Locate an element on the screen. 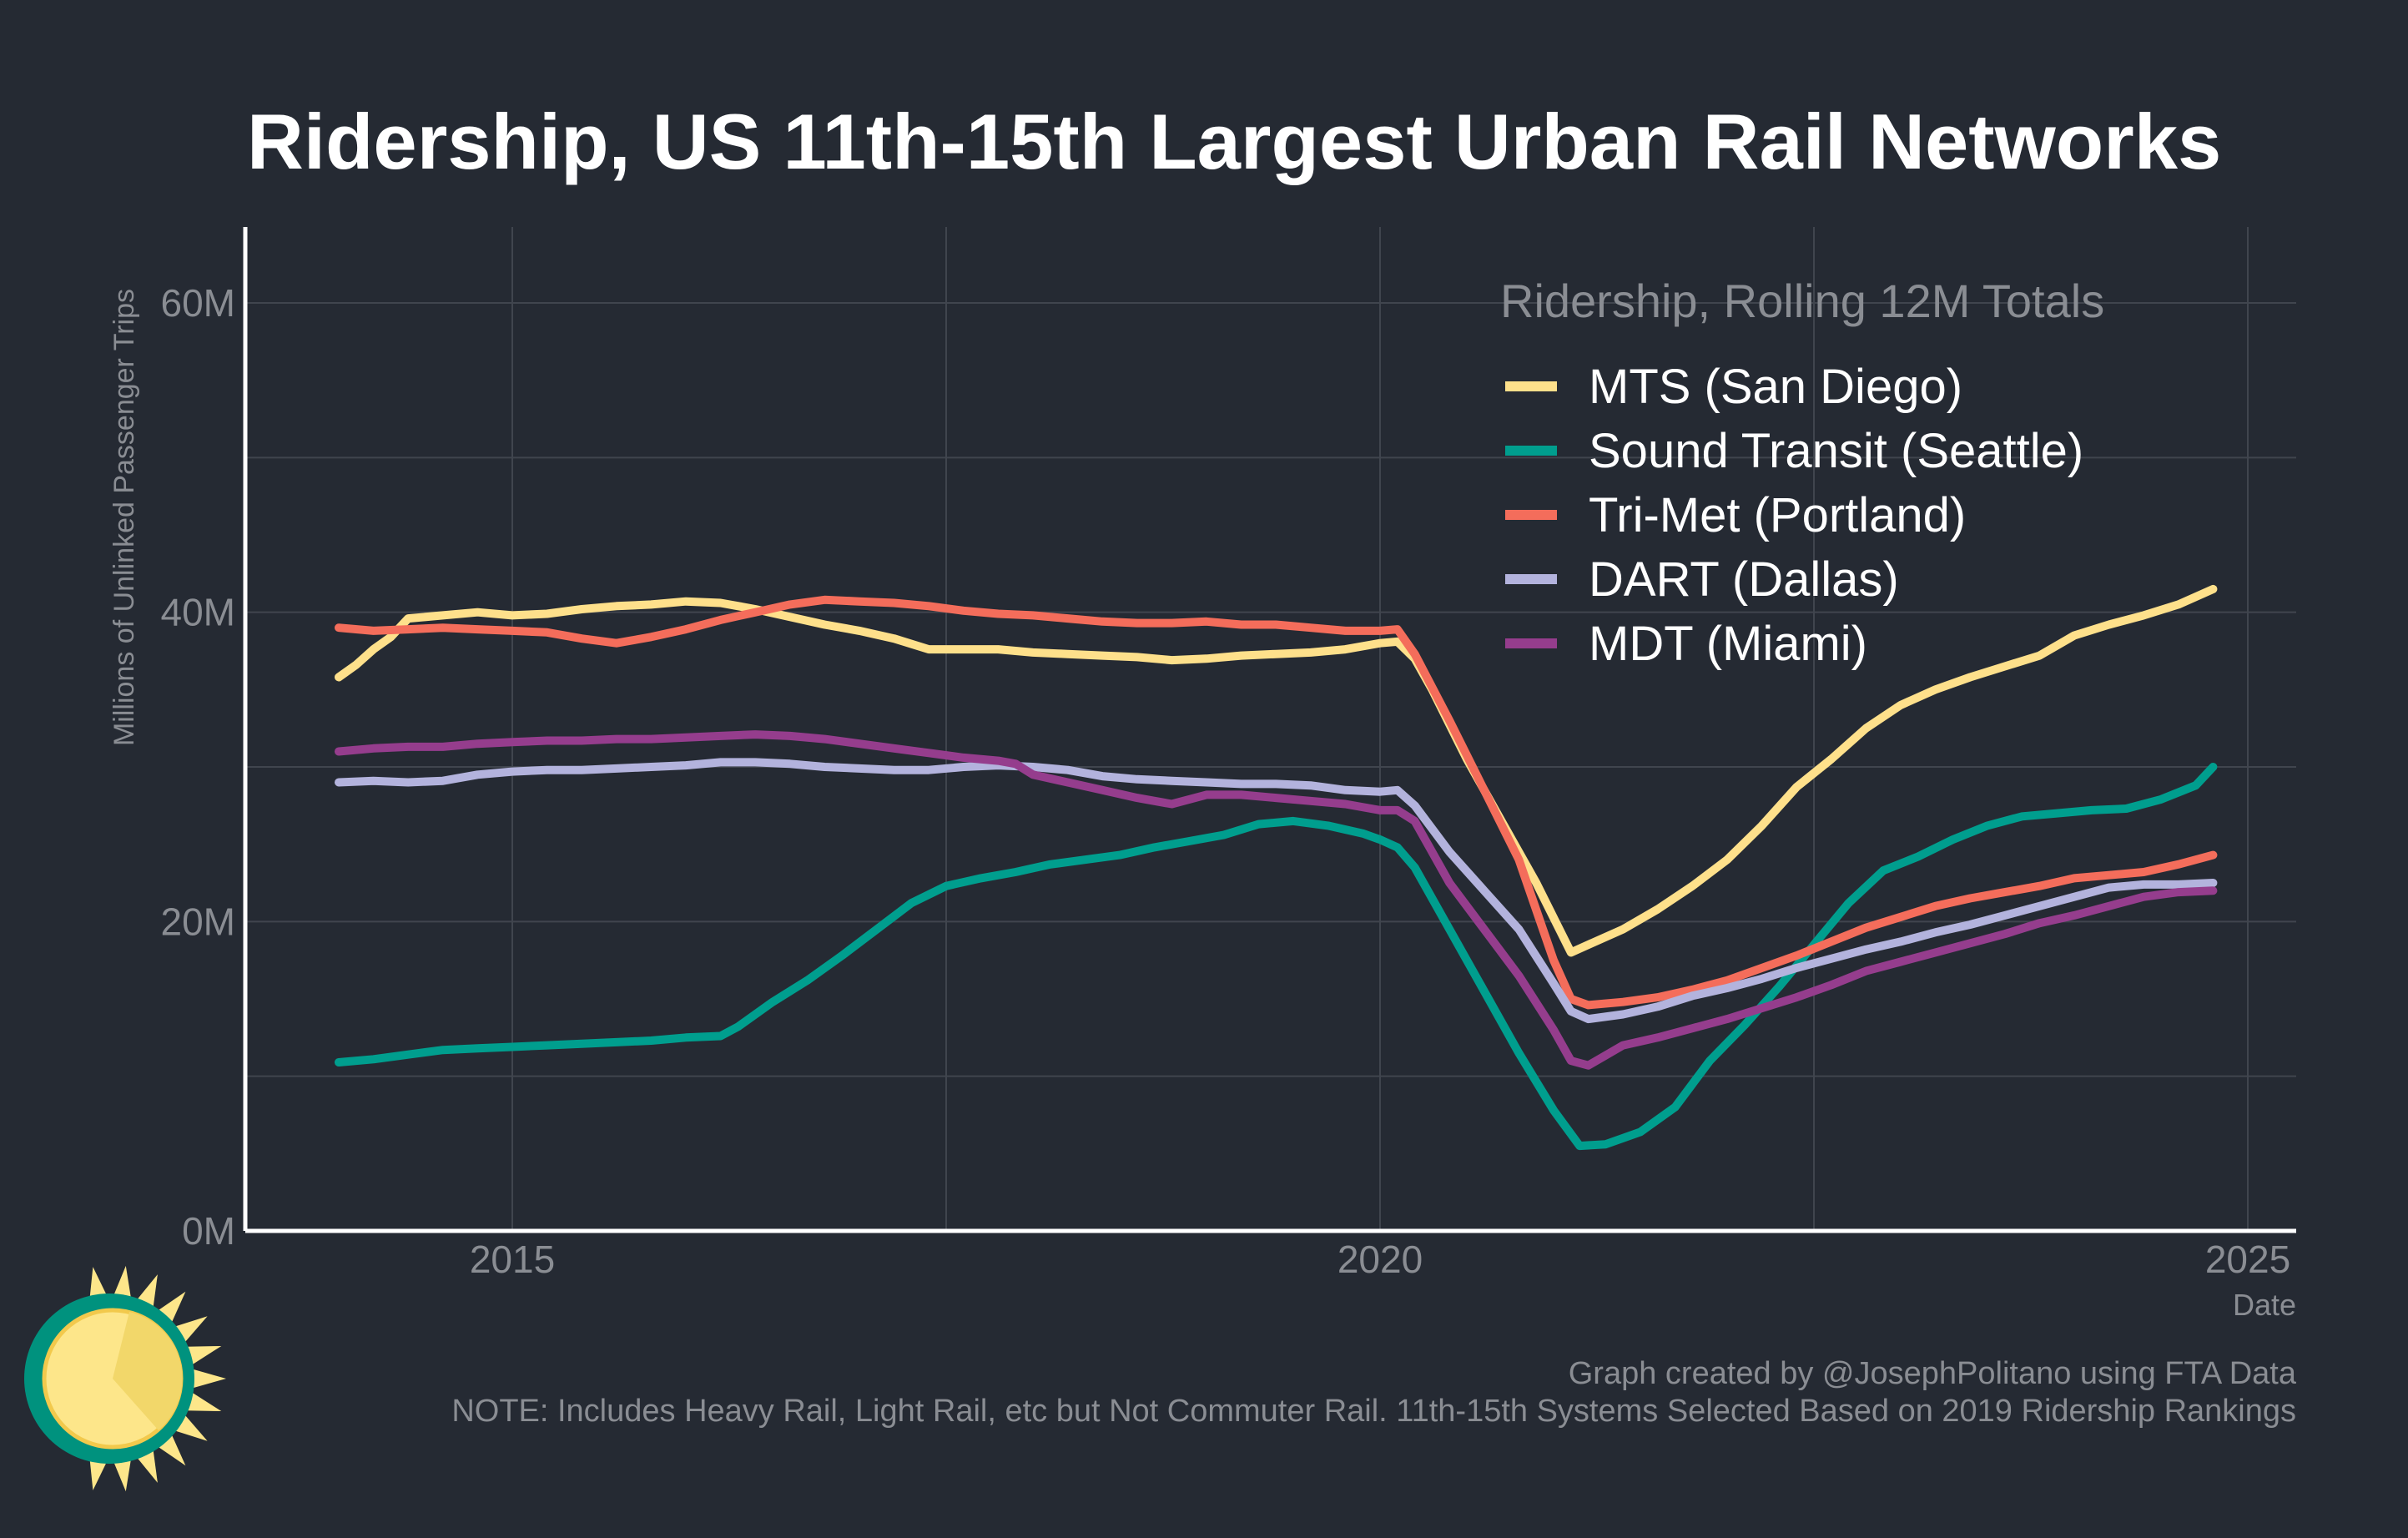 The image size is (2408, 1538). legend-label: Sound Transit (Seattle) is located at coordinates (1836, 451).